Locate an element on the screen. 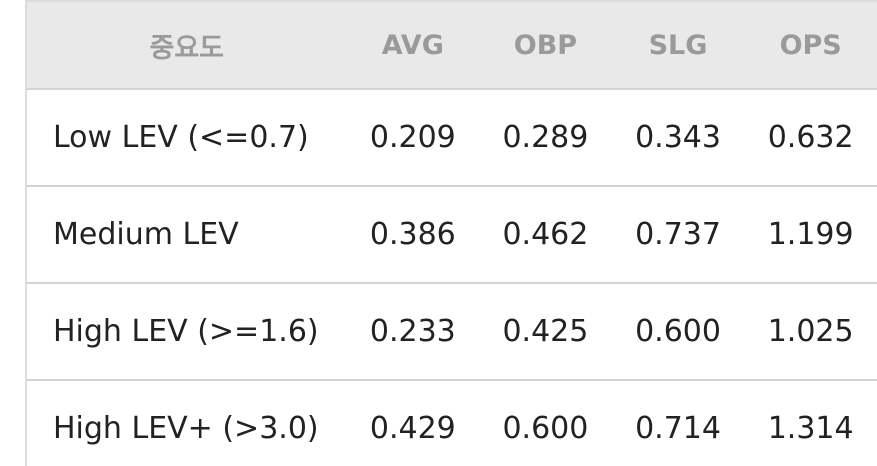 This screenshot has height=466, width=877. stat-cell: 0.714 is located at coordinates (678, 422).